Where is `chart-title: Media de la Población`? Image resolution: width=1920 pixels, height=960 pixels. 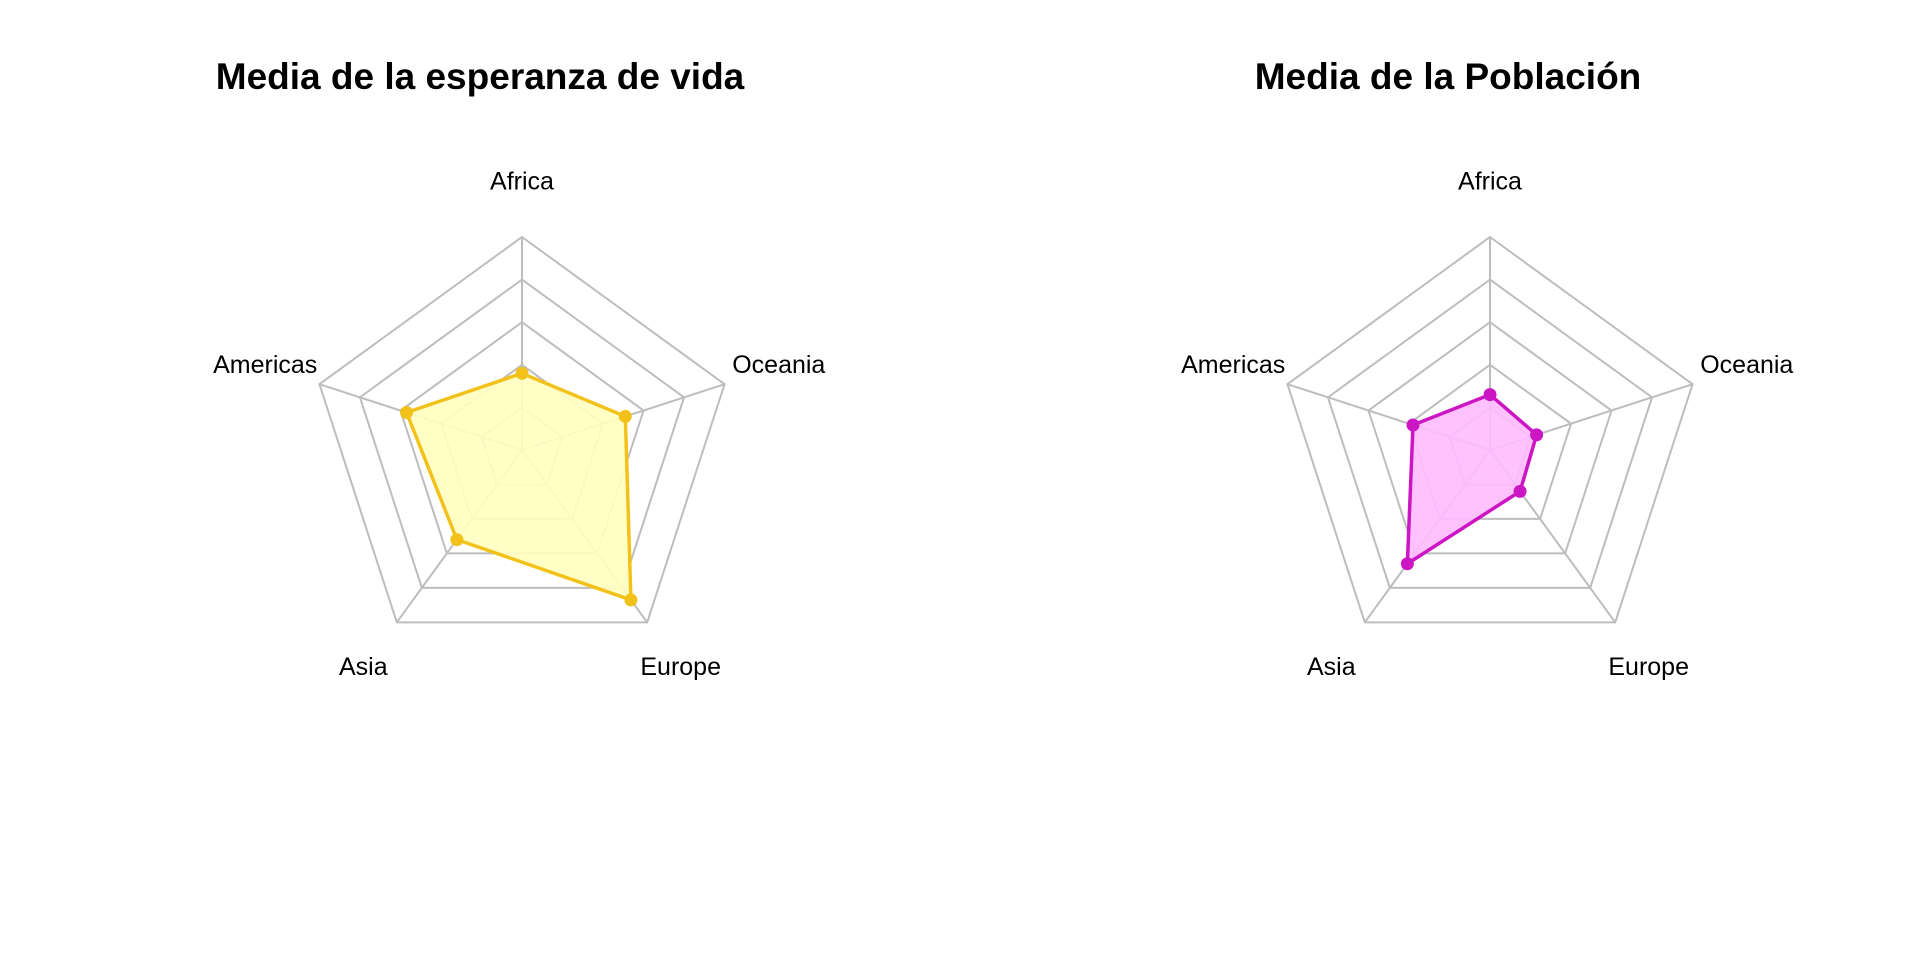 chart-title: Media de la Población is located at coordinates (1448, 76).